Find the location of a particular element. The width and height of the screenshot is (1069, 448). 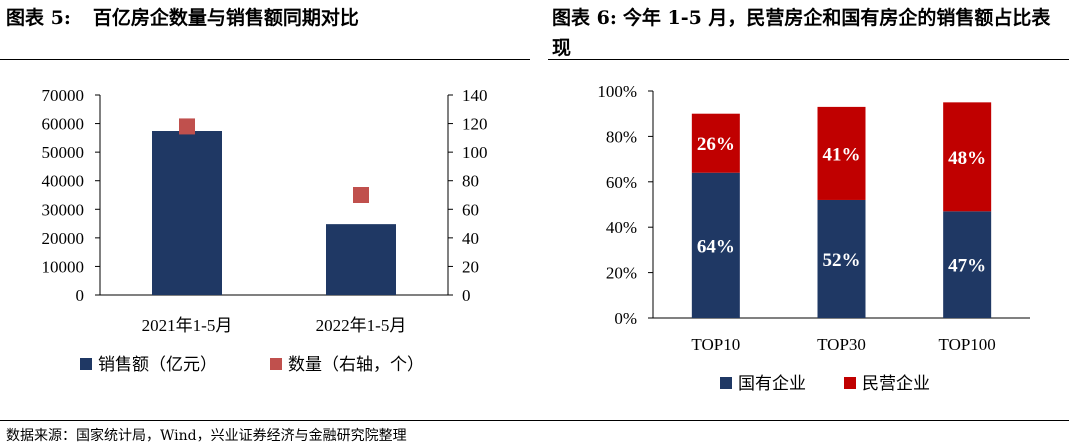

left-y-tick-label: 10000 is located at coordinates (63, 266).